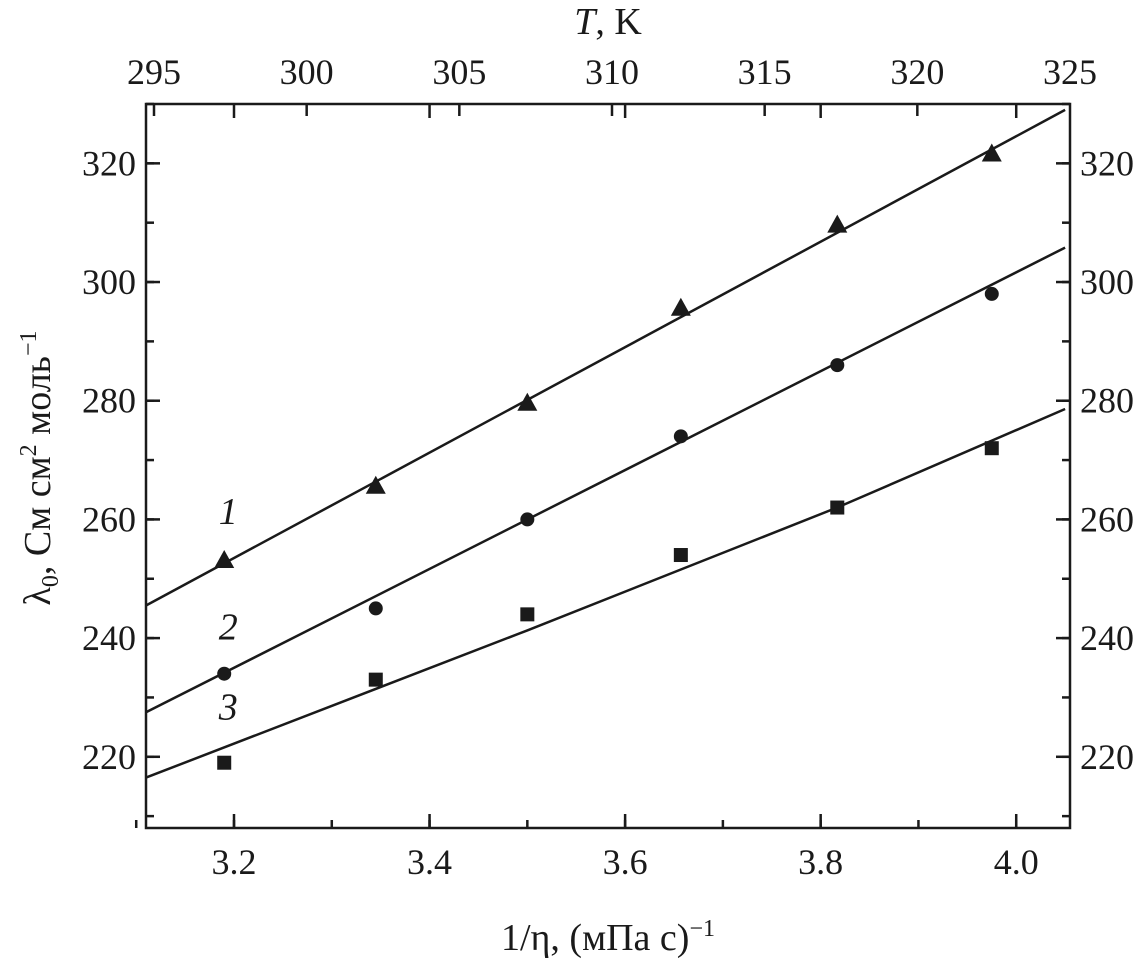  What do you see at coordinates (109, 519) in the screenshot?
I see `left-tick-label: 260` at bounding box center [109, 519].